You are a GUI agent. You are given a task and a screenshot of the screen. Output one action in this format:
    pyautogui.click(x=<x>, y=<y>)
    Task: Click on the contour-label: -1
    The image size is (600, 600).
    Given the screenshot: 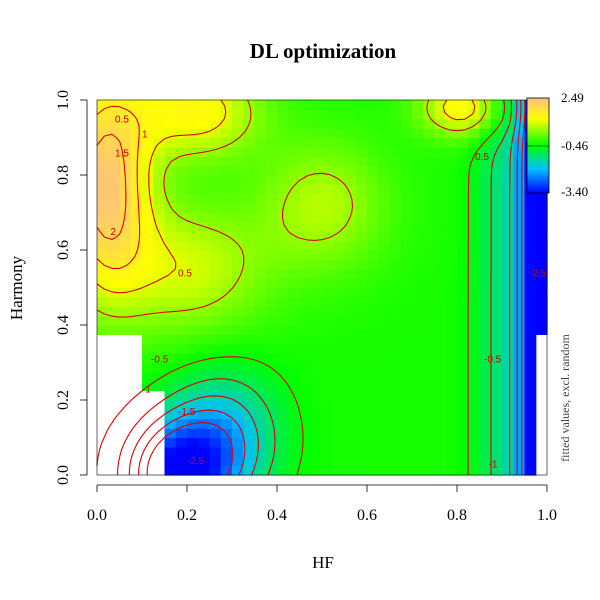 What is the action you would take?
    pyautogui.click(x=493, y=465)
    